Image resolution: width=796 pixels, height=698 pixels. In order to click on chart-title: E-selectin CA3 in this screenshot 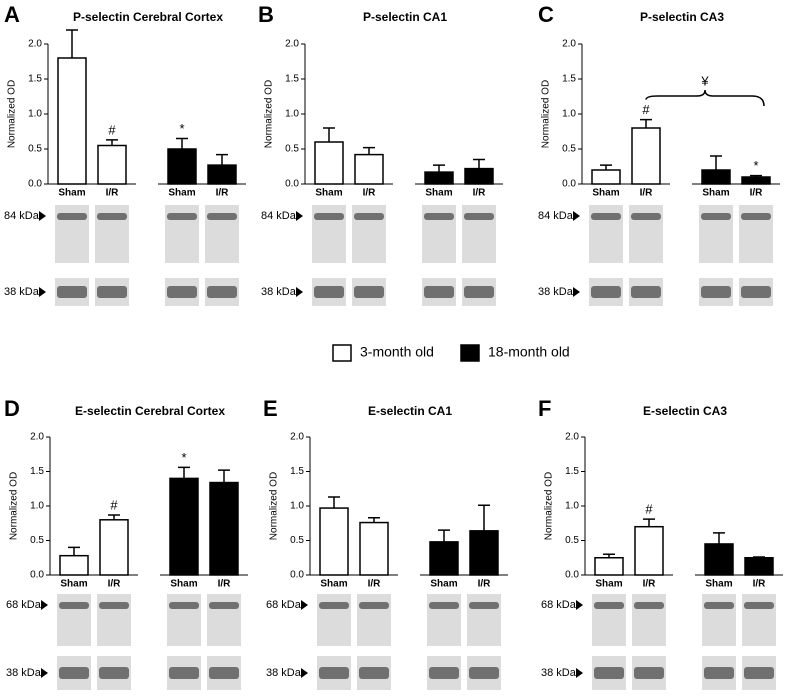, I will do `click(685, 411)`.